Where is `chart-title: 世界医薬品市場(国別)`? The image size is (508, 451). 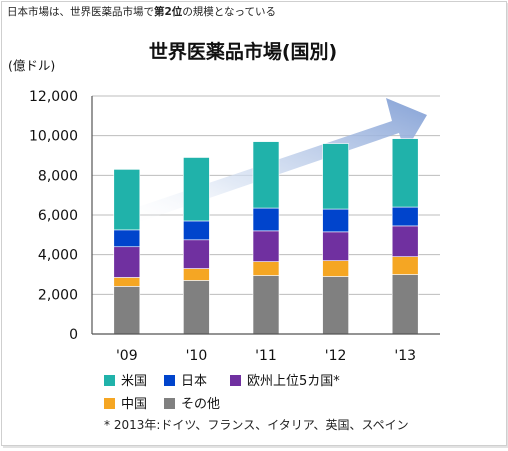
chart-title: 世界医薬品市場(国別) is located at coordinates (243, 51).